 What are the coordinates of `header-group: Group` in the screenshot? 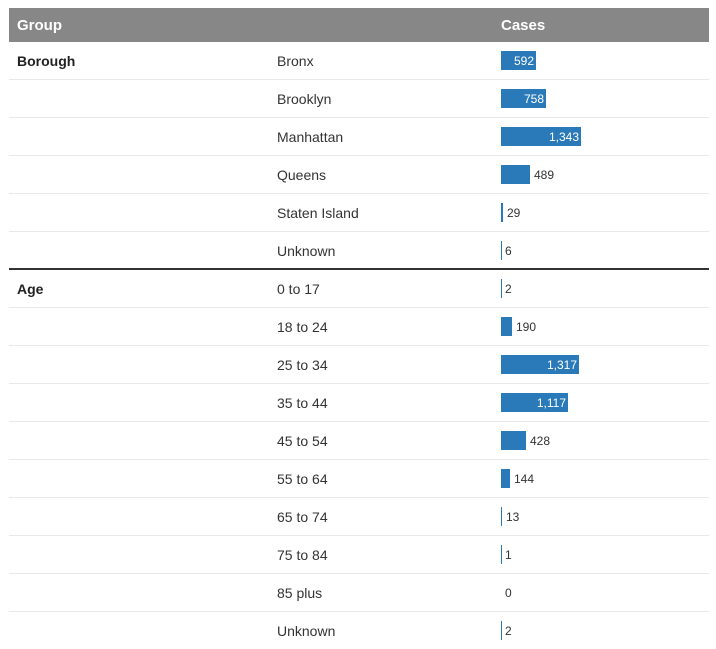 It's located at (39, 25).